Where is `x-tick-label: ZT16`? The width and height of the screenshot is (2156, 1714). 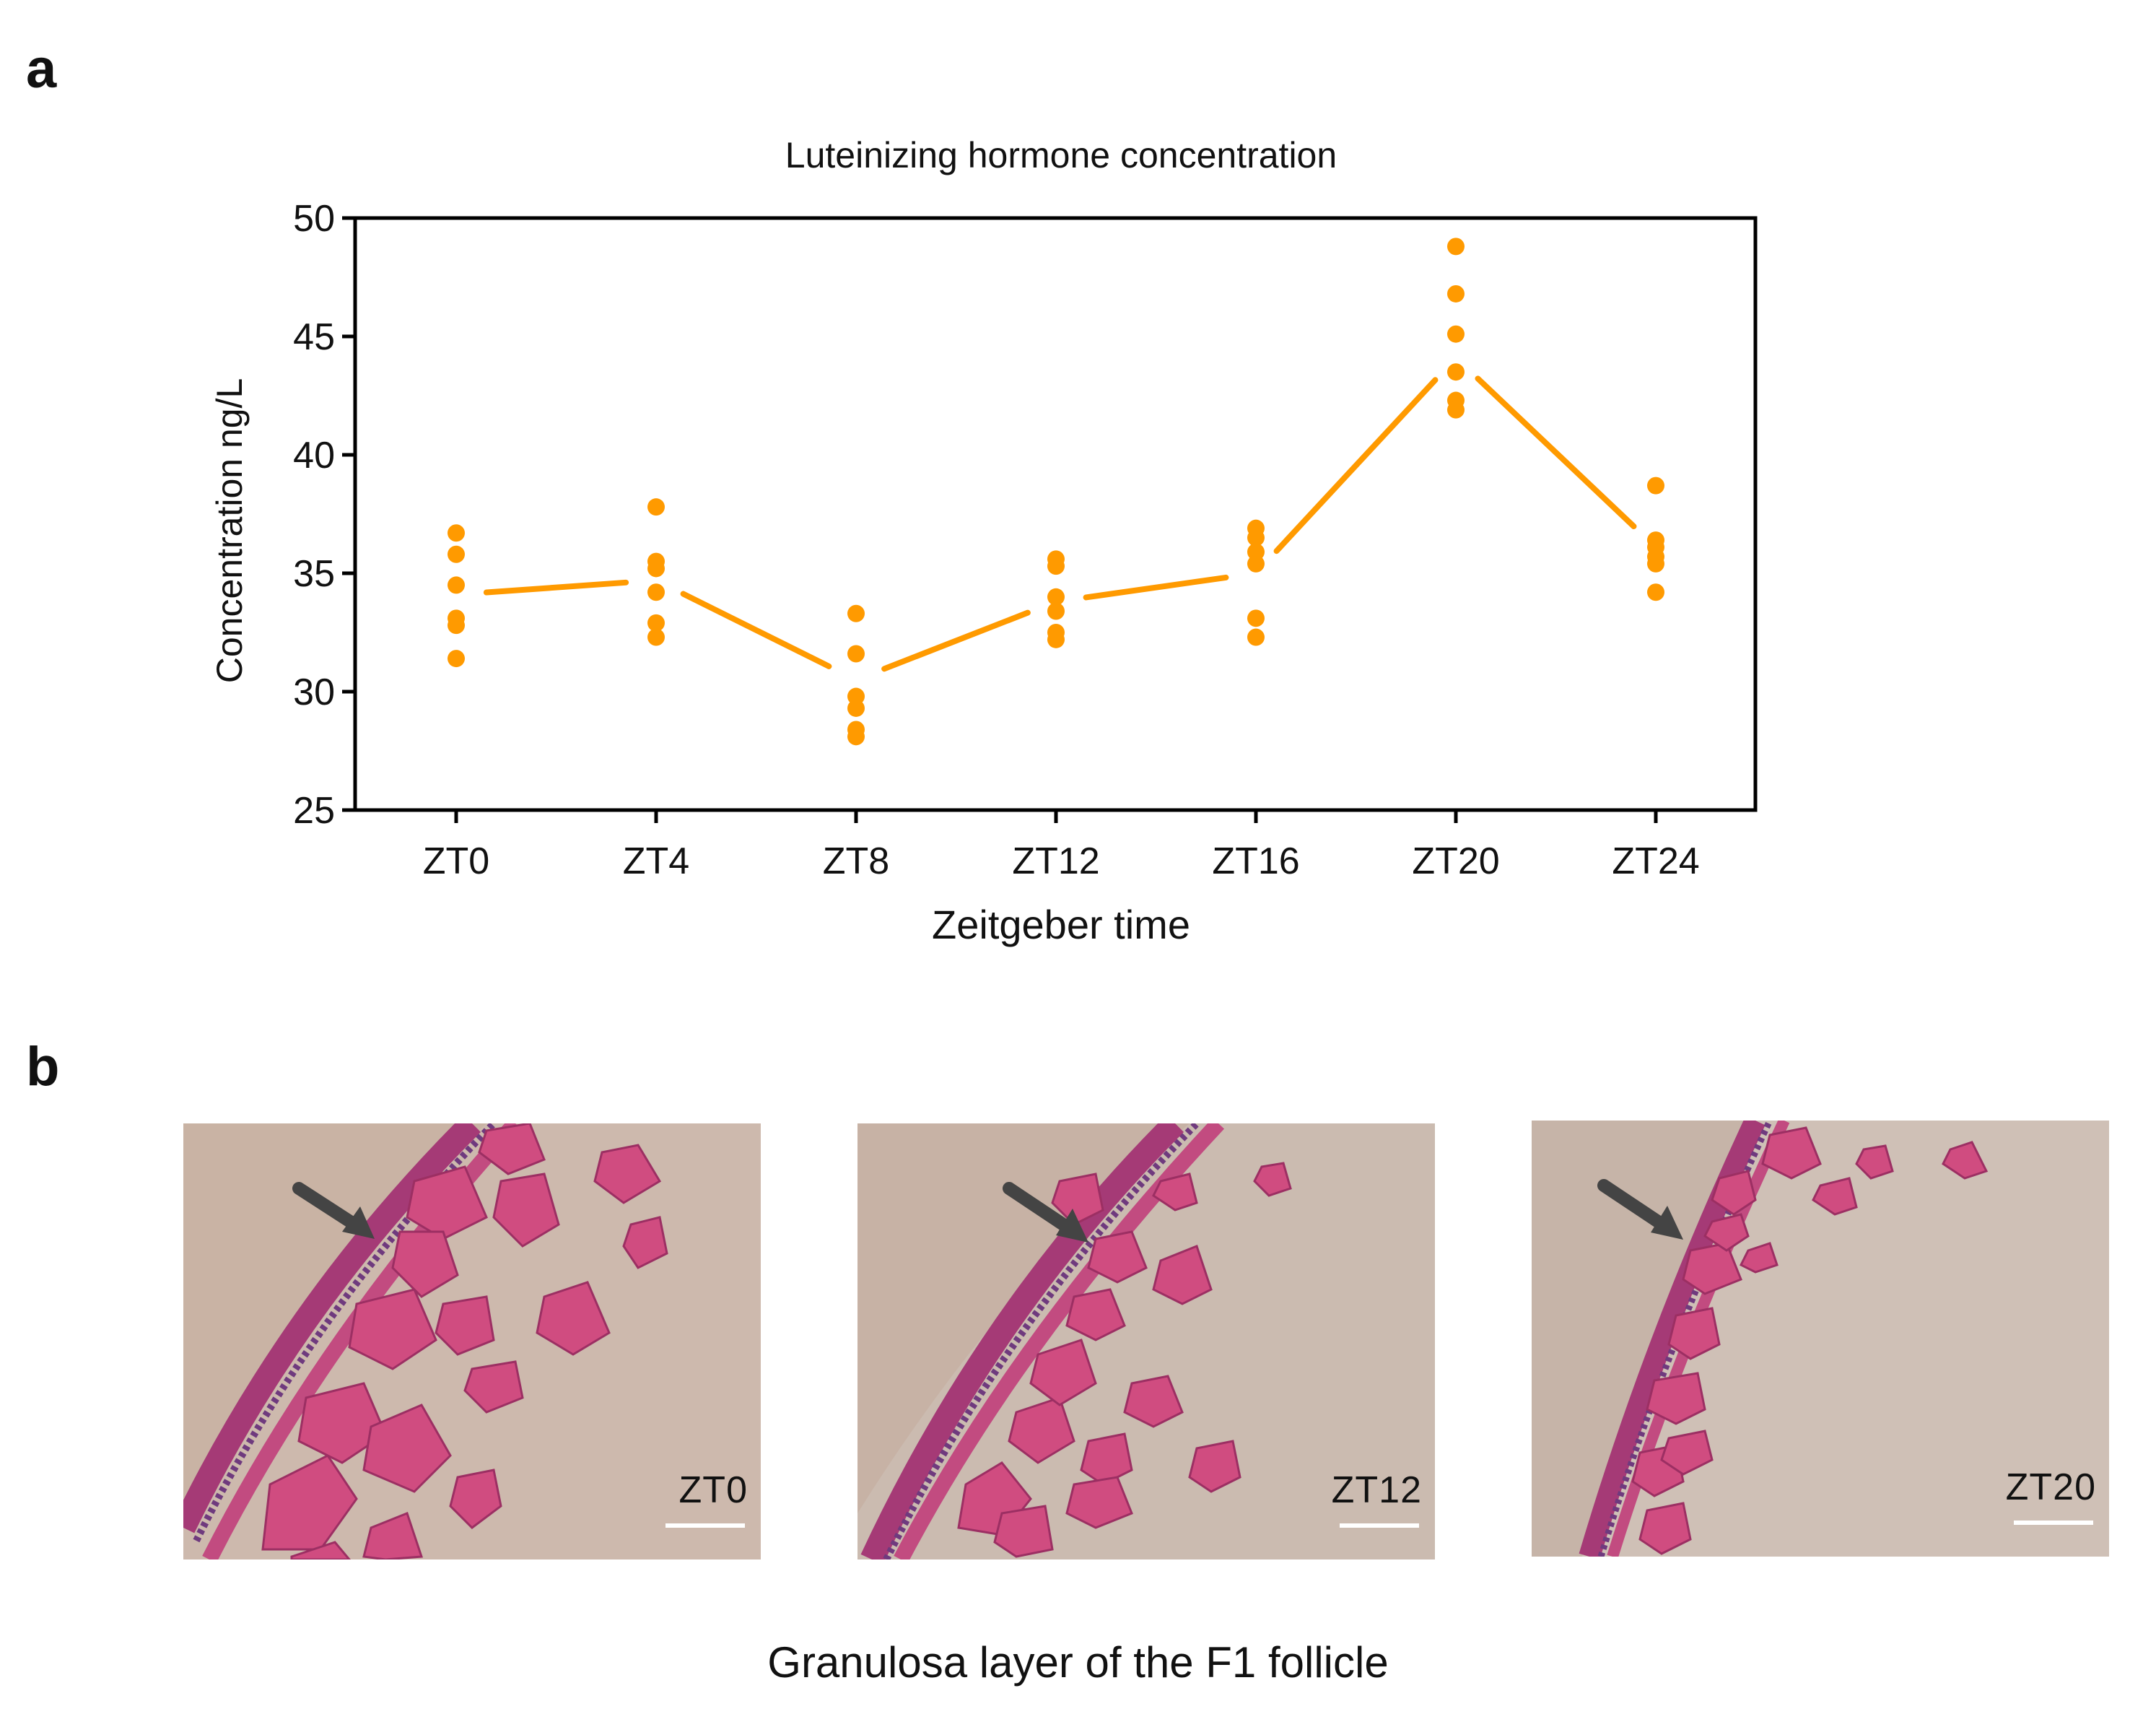 x-tick-label: ZT16 is located at coordinates (1255, 861).